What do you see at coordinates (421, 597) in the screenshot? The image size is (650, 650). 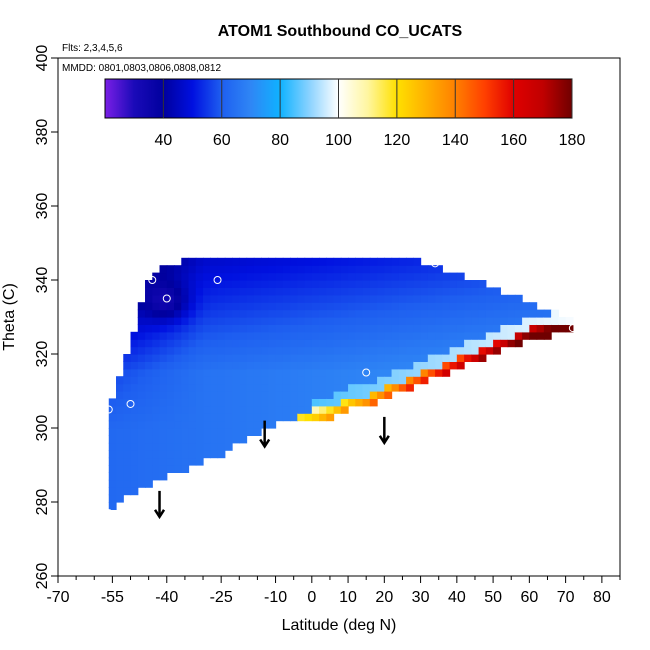 I see `x-tick-label: 30` at bounding box center [421, 597].